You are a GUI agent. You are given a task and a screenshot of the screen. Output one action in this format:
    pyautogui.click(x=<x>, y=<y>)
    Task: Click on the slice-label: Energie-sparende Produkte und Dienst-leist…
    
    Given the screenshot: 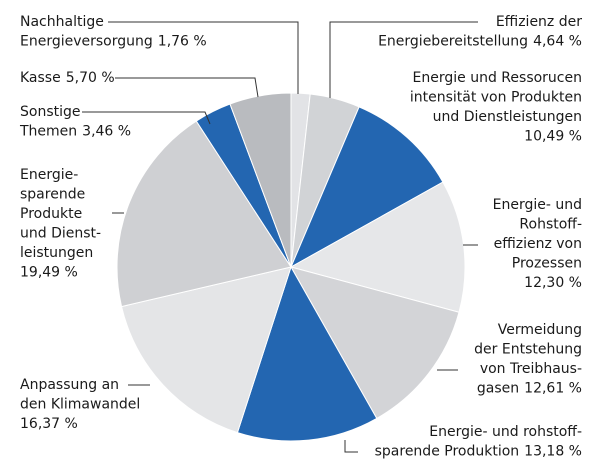 What is the action you would take?
    pyautogui.click(x=60, y=214)
    